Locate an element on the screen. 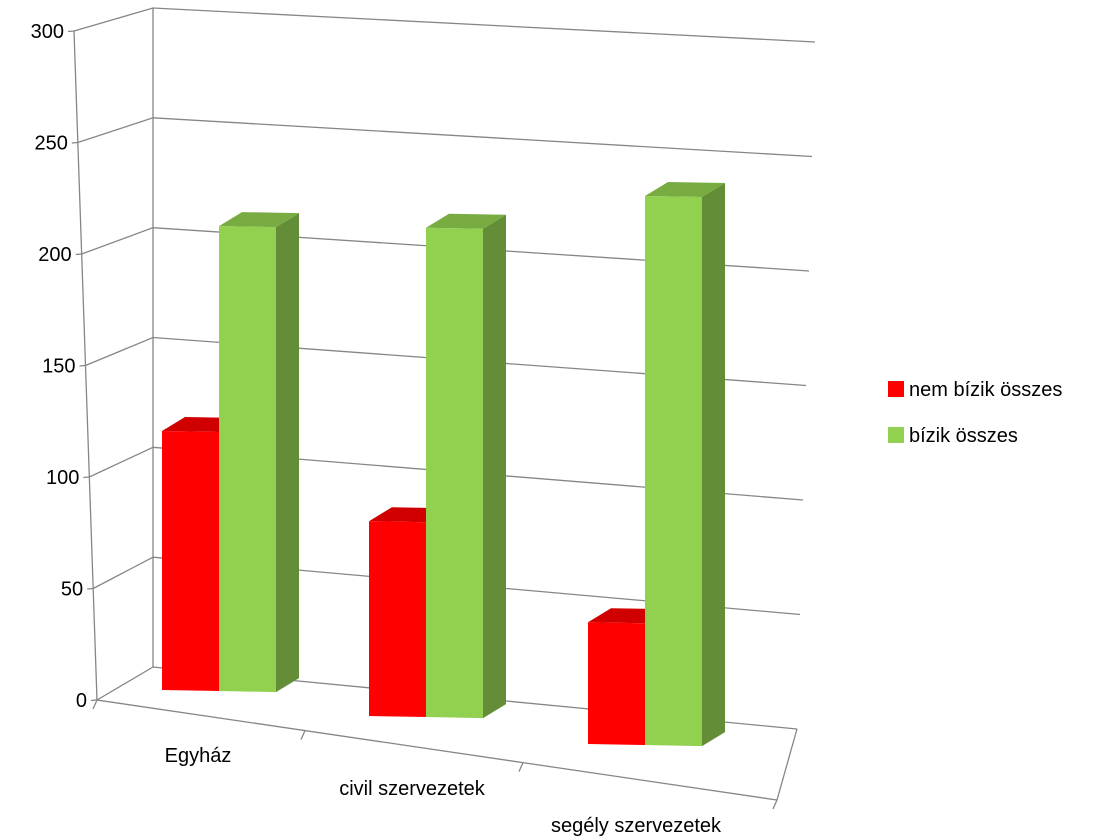 The height and width of the screenshot is (838, 1093). y-tick-label: 200 is located at coordinates (54, 255).